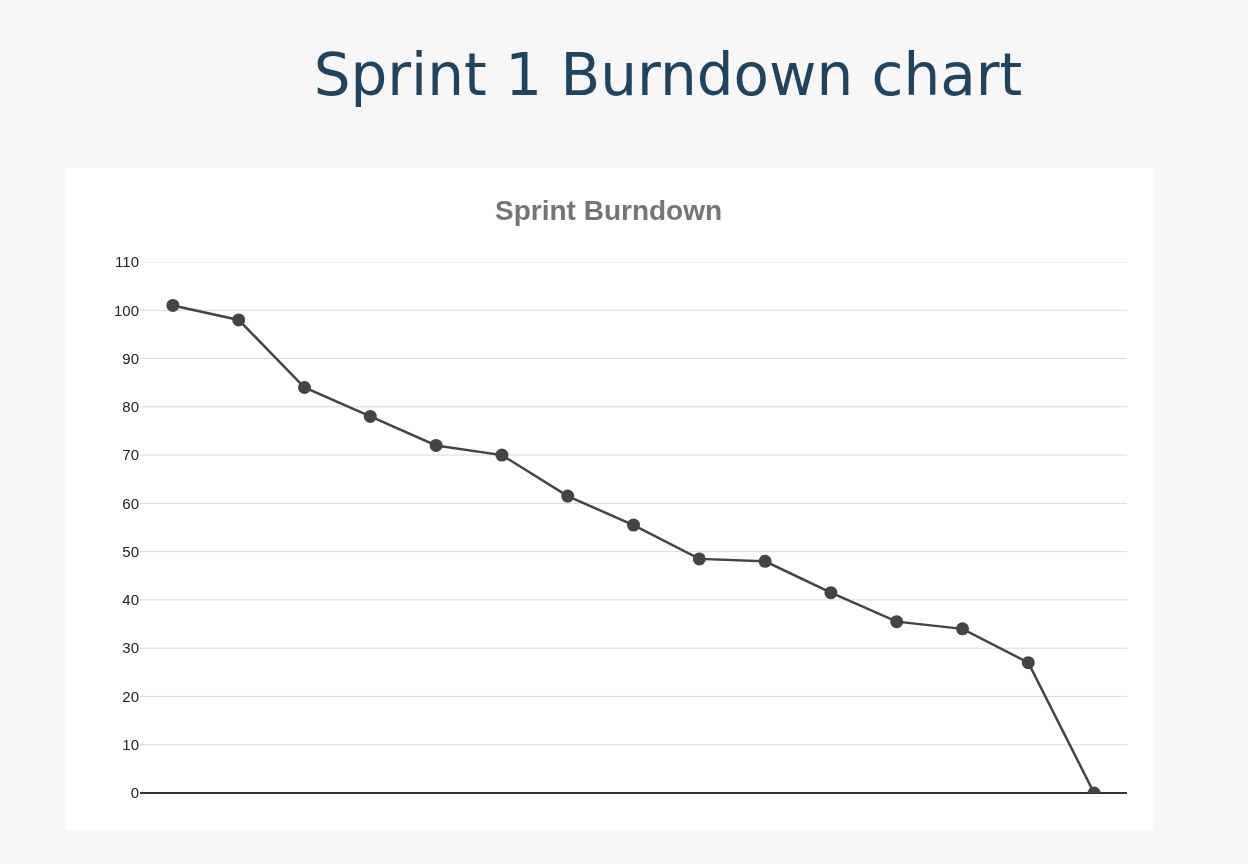  Describe the element at coordinates (130, 600) in the screenshot. I see `y-tick-label: 40` at that location.